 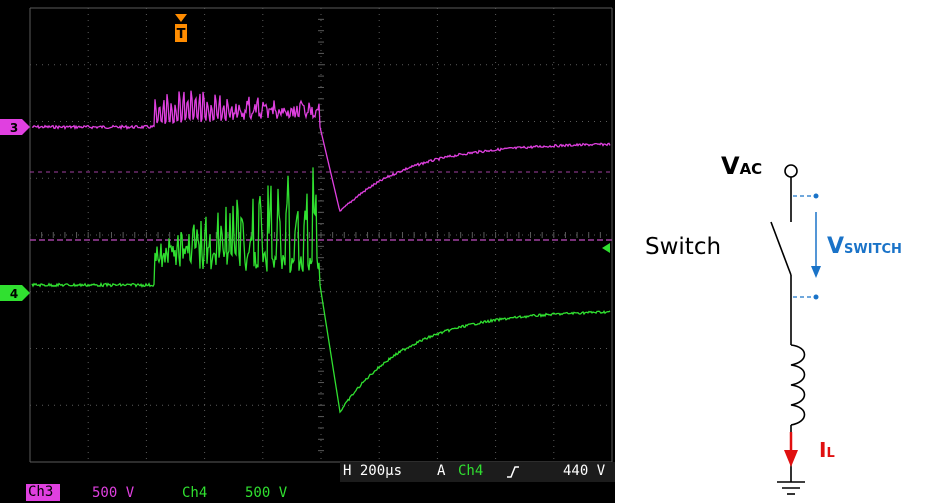 I want to click on timebase-readout: H 200µs, so click(x=373, y=471).